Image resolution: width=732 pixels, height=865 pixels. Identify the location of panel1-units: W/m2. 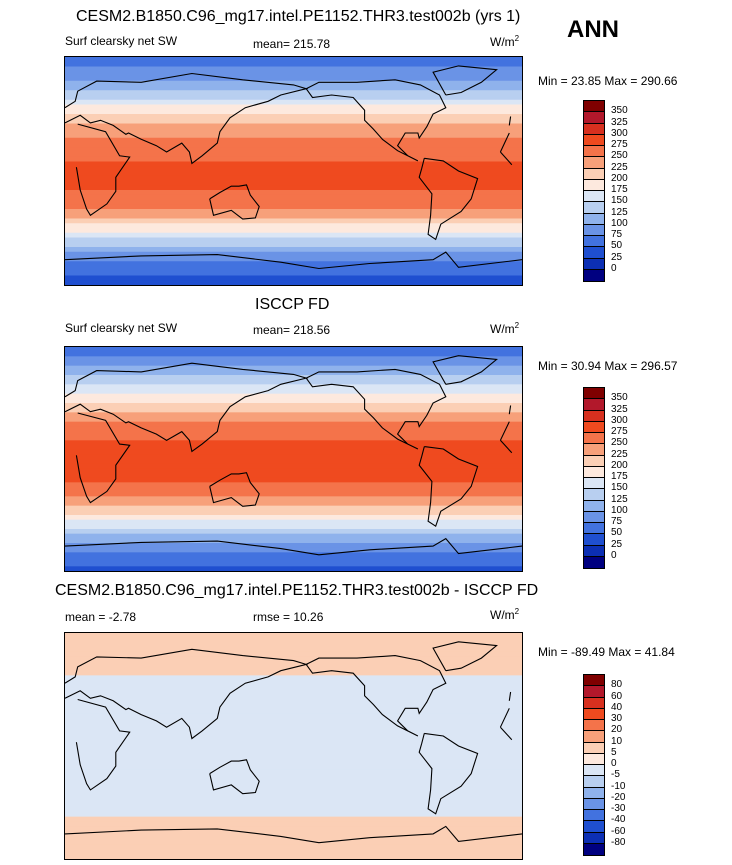
(505, 41).